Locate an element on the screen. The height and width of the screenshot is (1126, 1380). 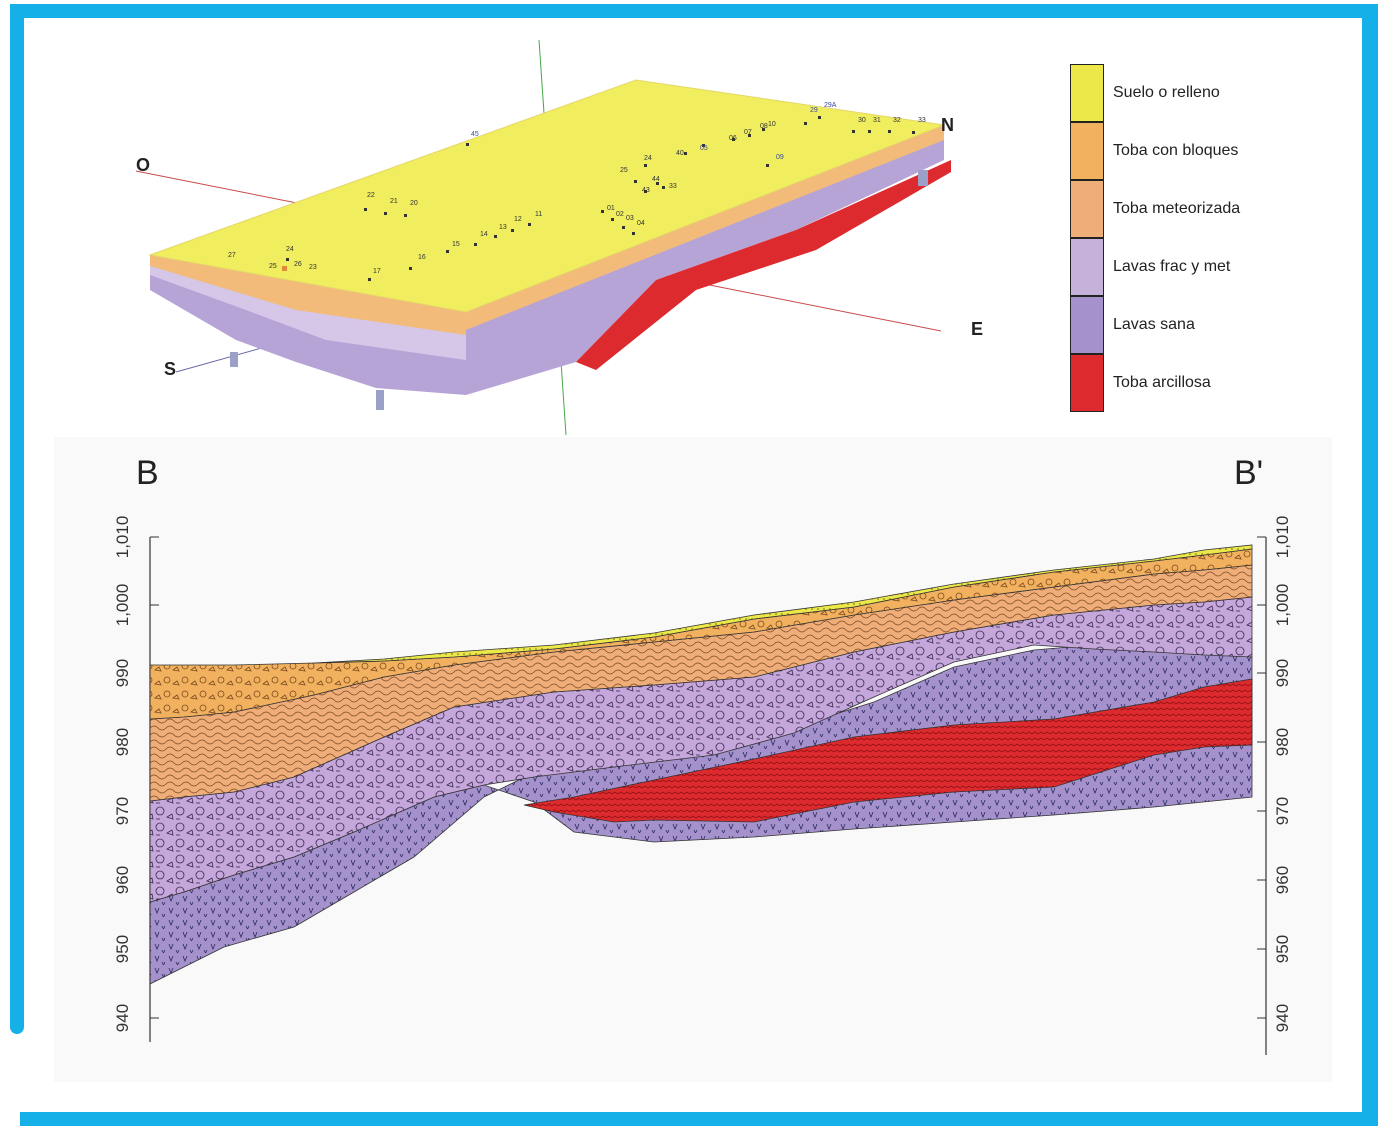
borehole-label: 23 is located at coordinates (313, 267).